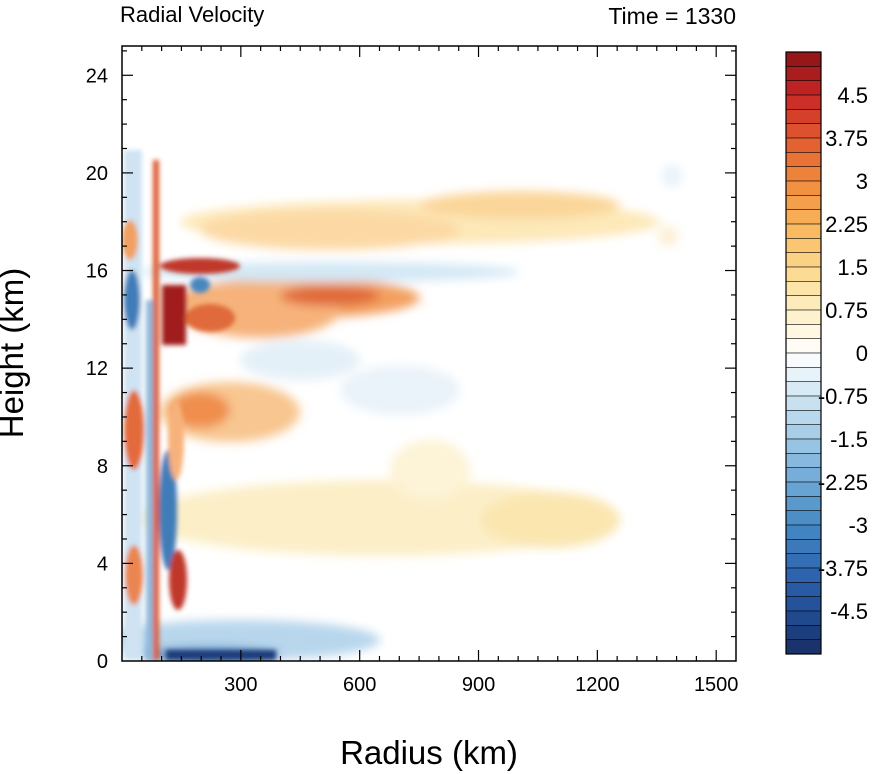  What do you see at coordinates (672, 16) in the screenshot?
I see `chart-title-right: Time = 1330` at bounding box center [672, 16].